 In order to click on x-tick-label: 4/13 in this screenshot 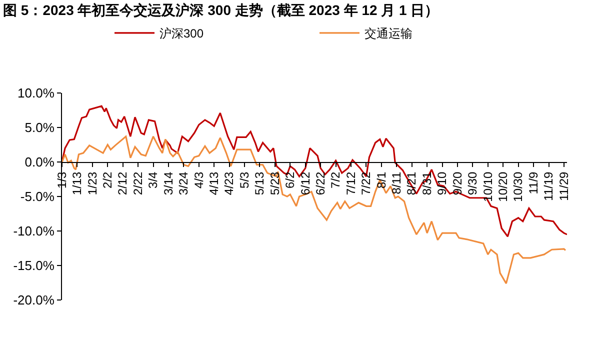, I will do `click(214, 183)`.